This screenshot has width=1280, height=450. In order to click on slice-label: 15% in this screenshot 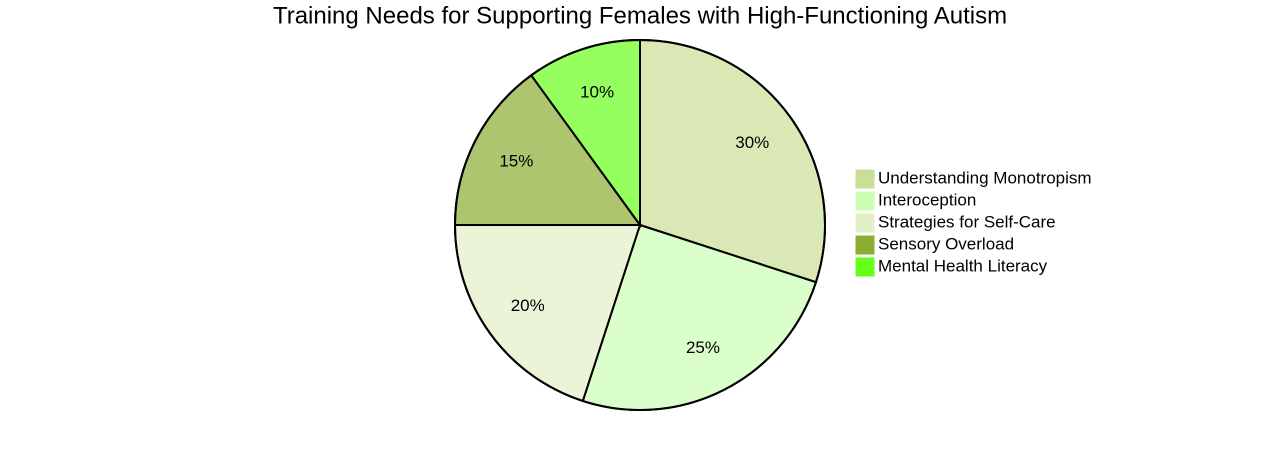, I will do `click(516, 160)`.